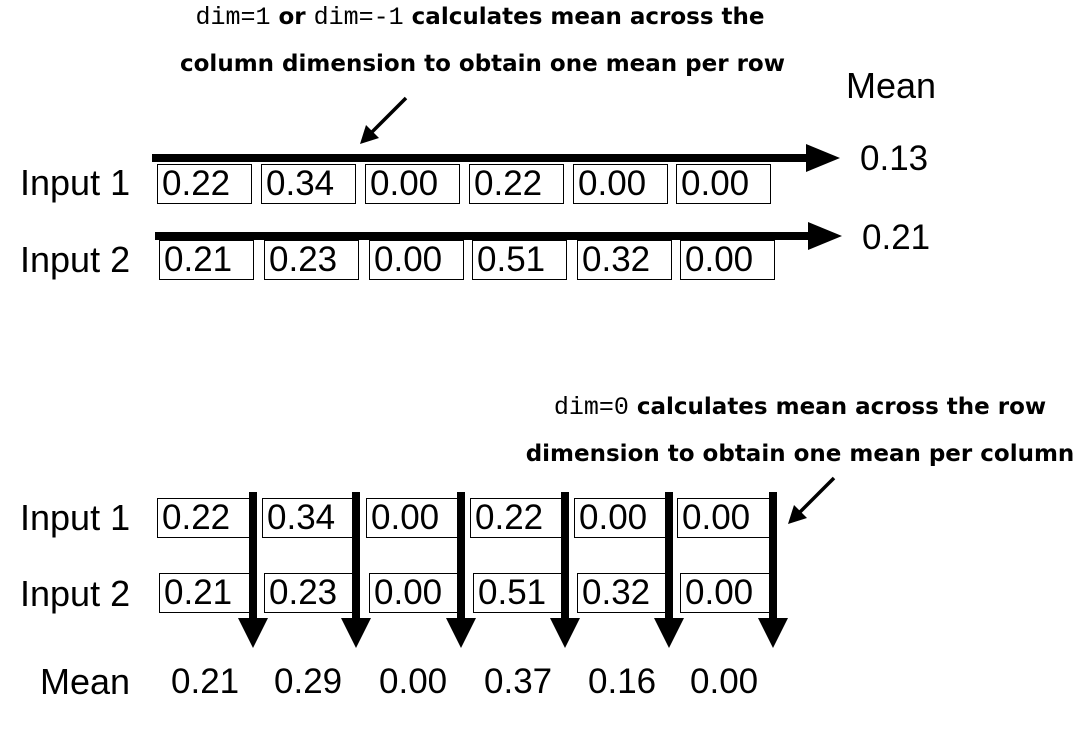 Image resolution: width=1080 pixels, height=744 pixels. What do you see at coordinates (356, 556) in the screenshot?
I see `col2-arrow-shaft` at bounding box center [356, 556].